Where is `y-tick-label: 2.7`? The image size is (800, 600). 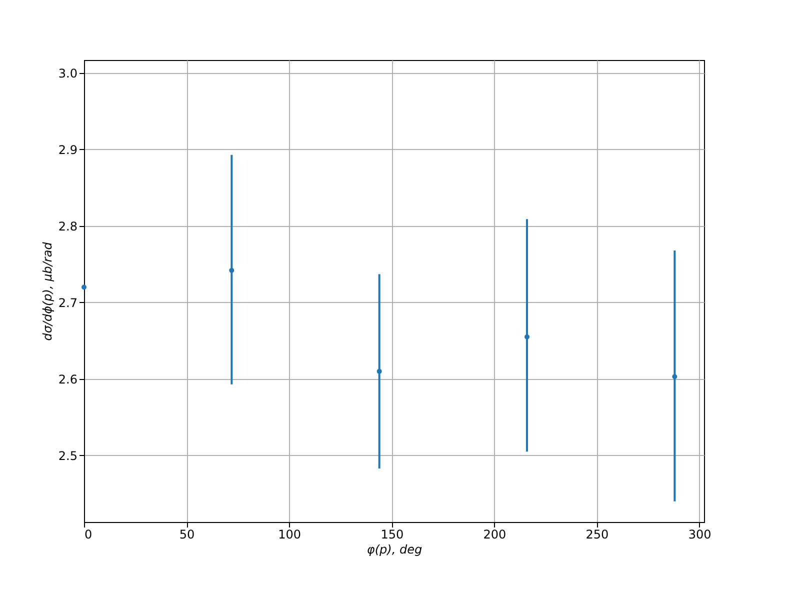
y-tick-label: 2.7 is located at coordinates (68, 303).